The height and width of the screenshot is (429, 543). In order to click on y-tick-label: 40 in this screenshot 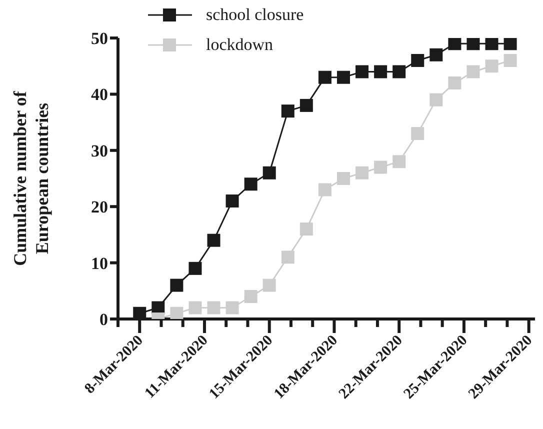, I will do `click(99, 94)`.